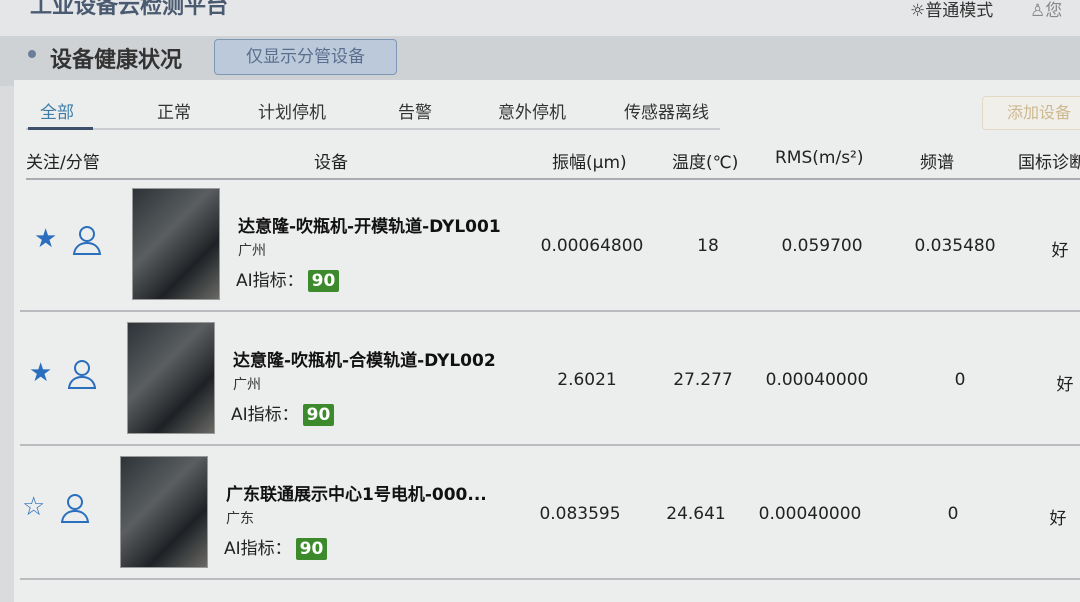 Image resolution: width=1080 pixels, height=602 pixels. Describe the element at coordinates (553, 179) in the screenshot. I see `header-divider` at that location.